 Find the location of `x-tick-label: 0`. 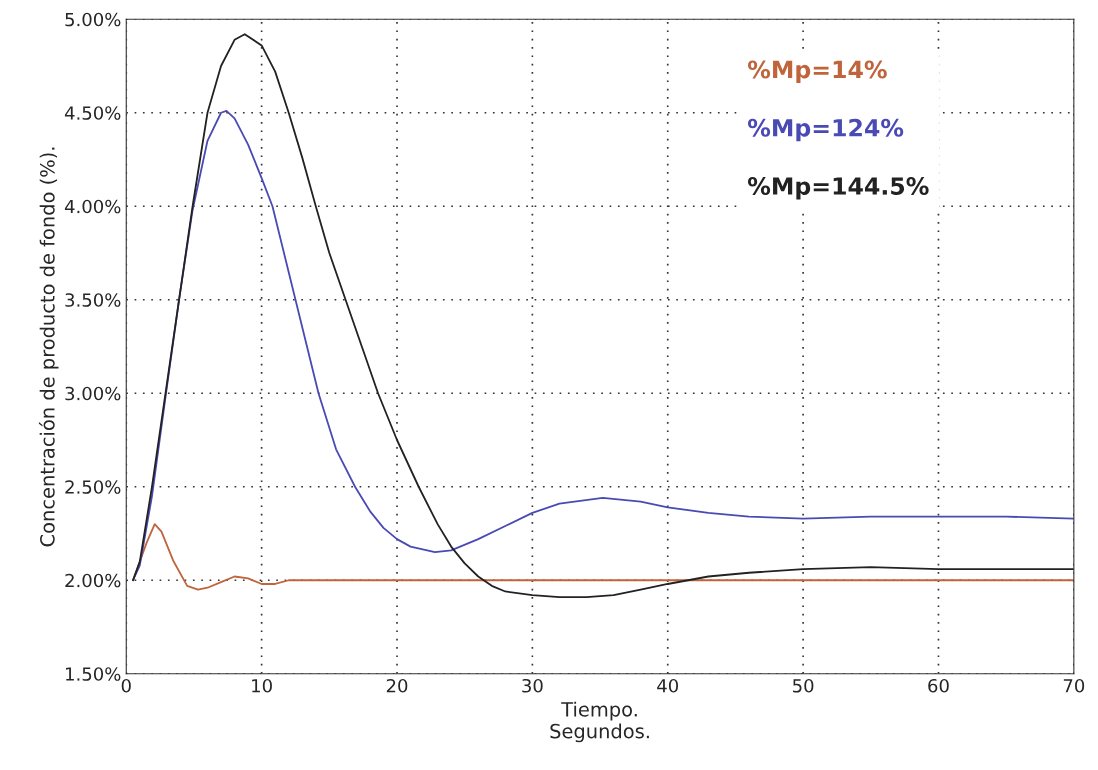

x-tick-label: 0 is located at coordinates (126, 685).